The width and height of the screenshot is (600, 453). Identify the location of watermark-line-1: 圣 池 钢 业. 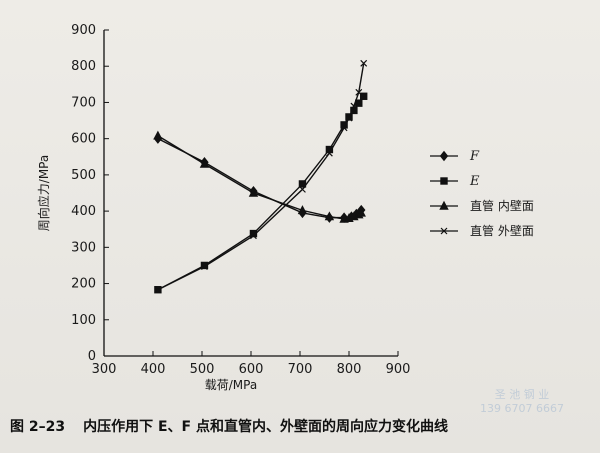
(522, 394).